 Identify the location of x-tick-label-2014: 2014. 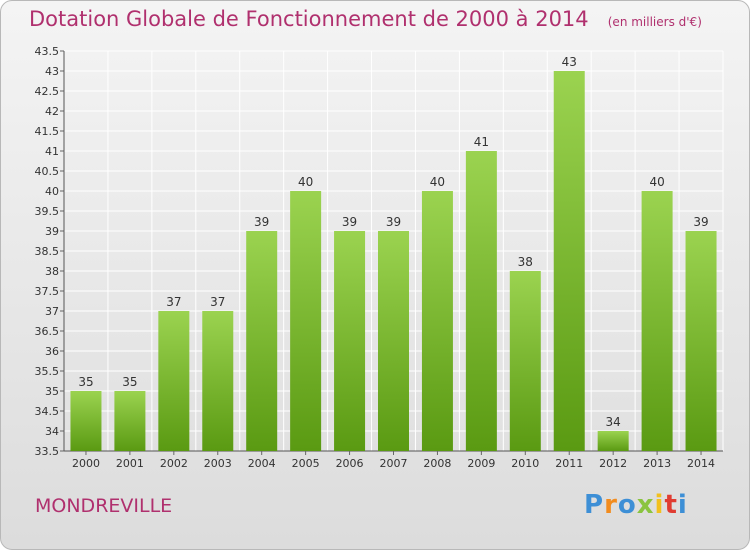
(701, 463).